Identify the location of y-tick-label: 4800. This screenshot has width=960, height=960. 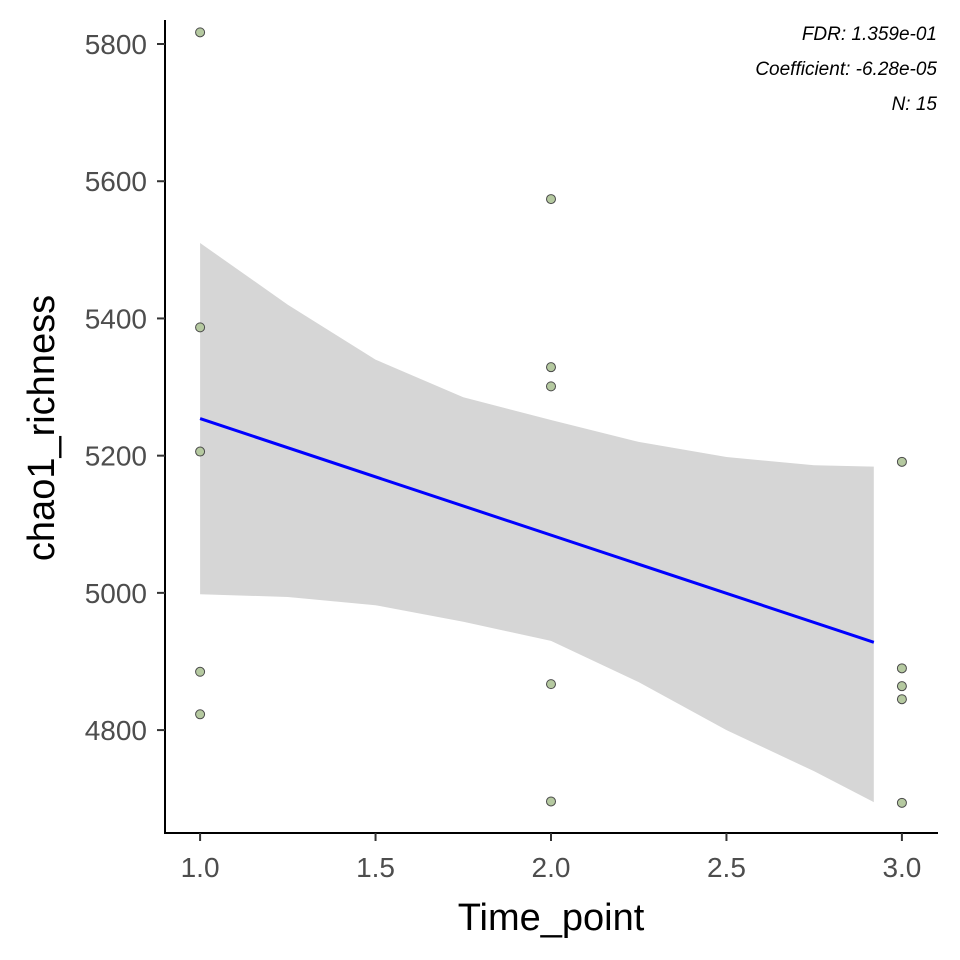
(116, 730).